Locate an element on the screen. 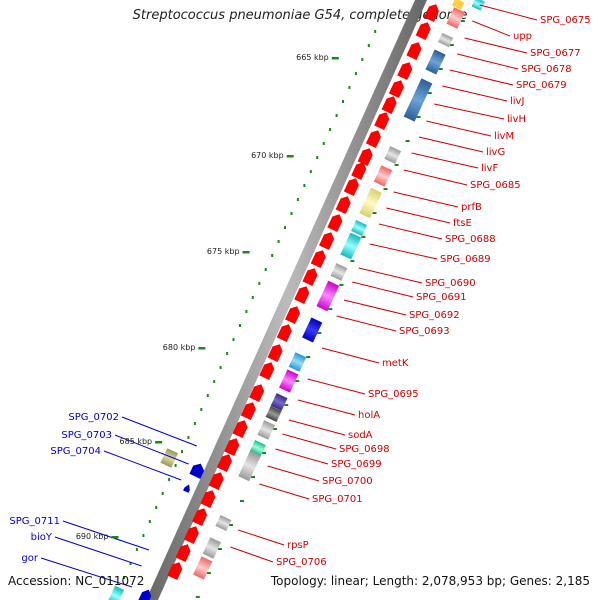 This screenshot has height=600, width=600. gene-label-forward: upp is located at coordinates (522, 36).